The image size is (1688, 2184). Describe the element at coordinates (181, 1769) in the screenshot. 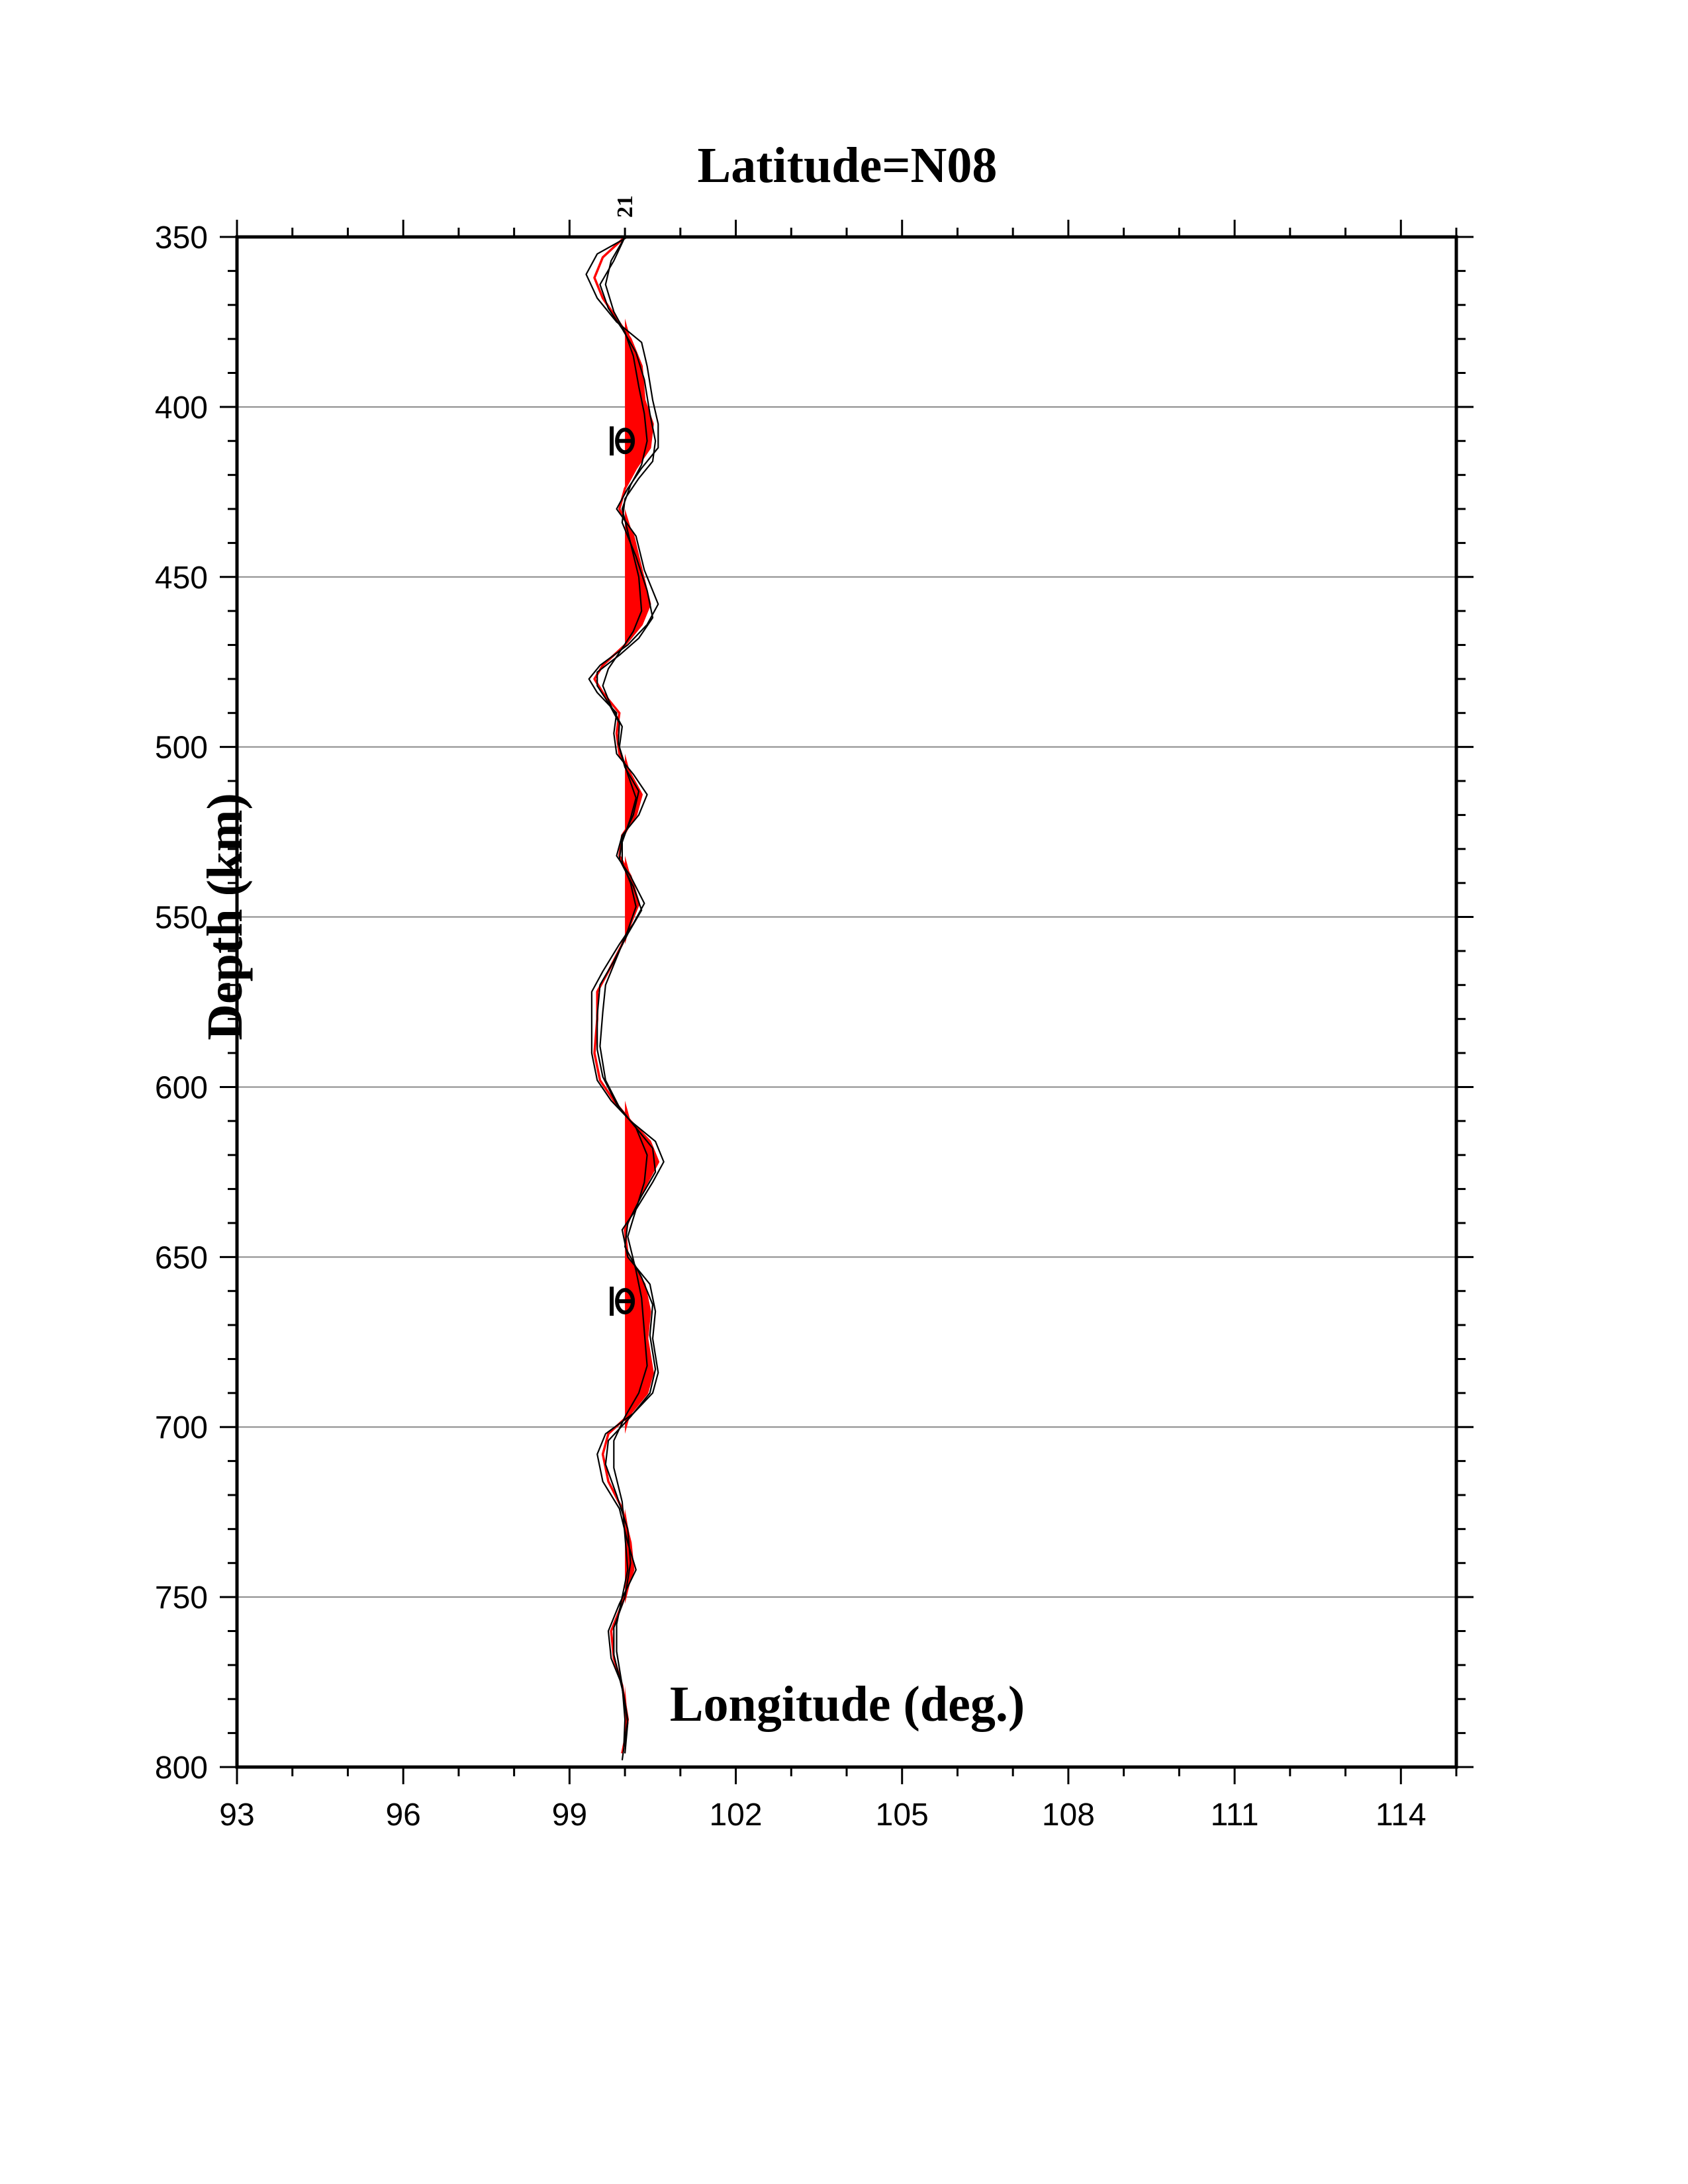

I see `y-tick-label: 800` at that location.